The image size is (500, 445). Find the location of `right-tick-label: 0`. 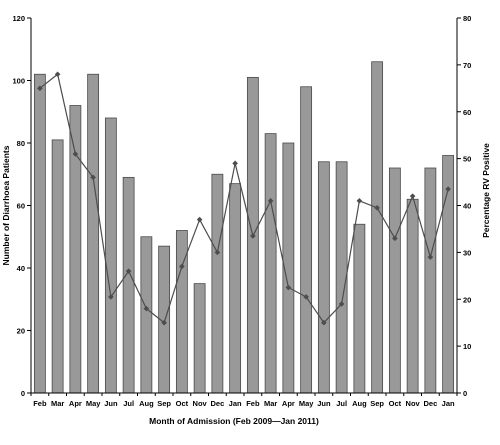

right-tick-label: 0 is located at coordinates (465, 393).